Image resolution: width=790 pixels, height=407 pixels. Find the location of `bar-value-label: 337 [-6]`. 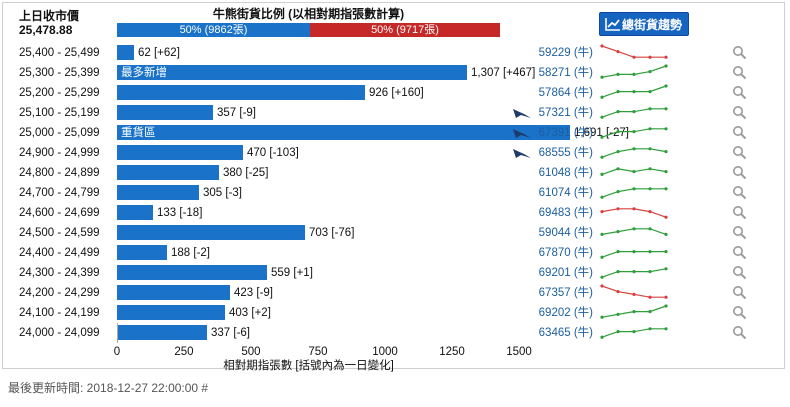

bar-value-label: 337 [-6] is located at coordinates (230, 333).